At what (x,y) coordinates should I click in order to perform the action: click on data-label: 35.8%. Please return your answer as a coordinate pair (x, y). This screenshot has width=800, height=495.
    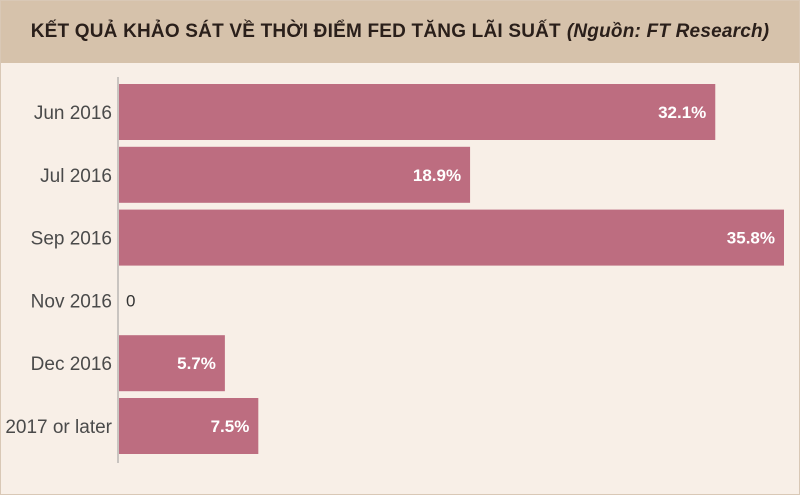
    Looking at the image, I should click on (751, 238).